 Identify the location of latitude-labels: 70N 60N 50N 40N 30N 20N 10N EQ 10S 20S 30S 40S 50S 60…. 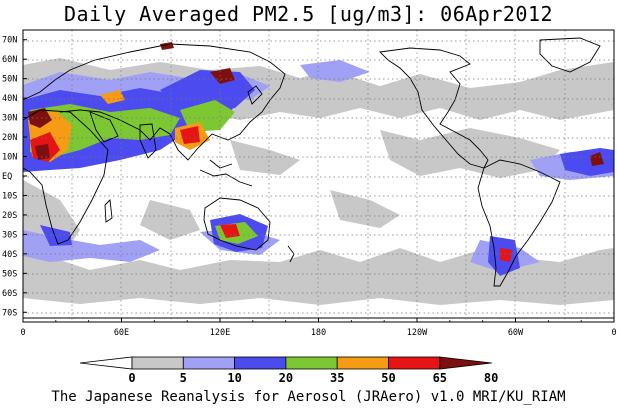
(14, 177).